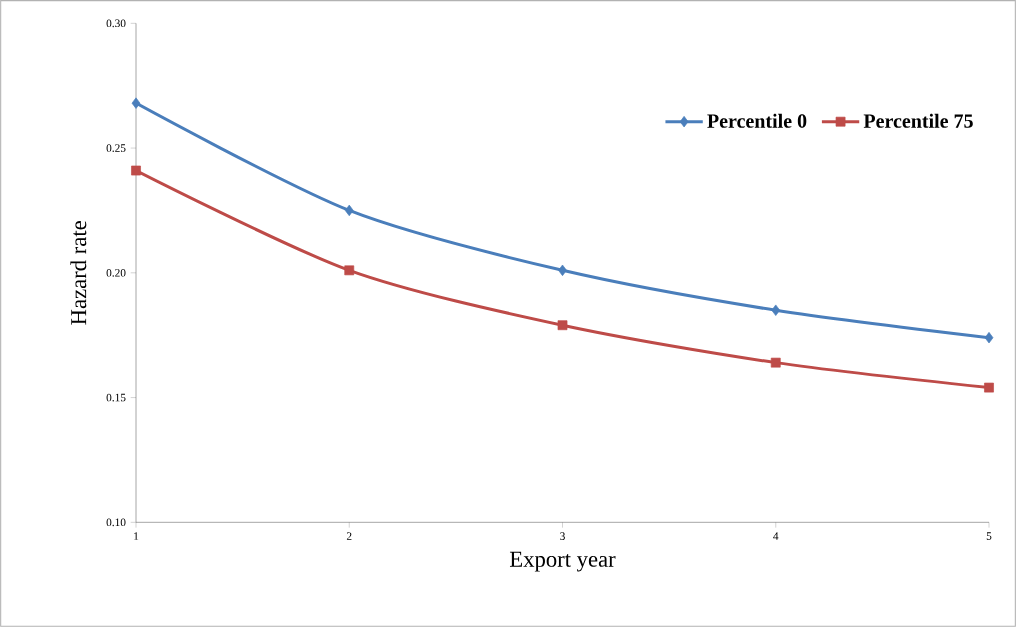 This screenshot has width=1016, height=627. I want to click on y-tick-label: 0.10, so click(116, 522).